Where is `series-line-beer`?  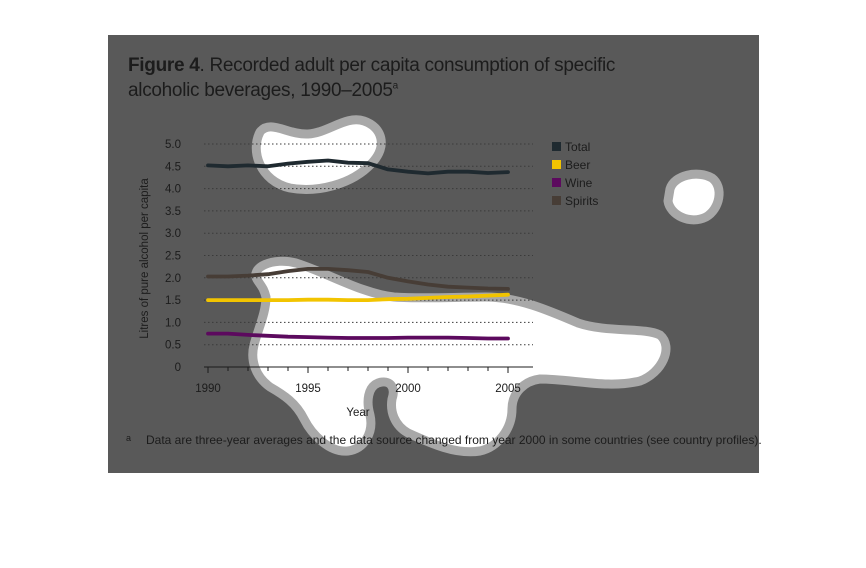
series-line-beer is located at coordinates (358, 297).